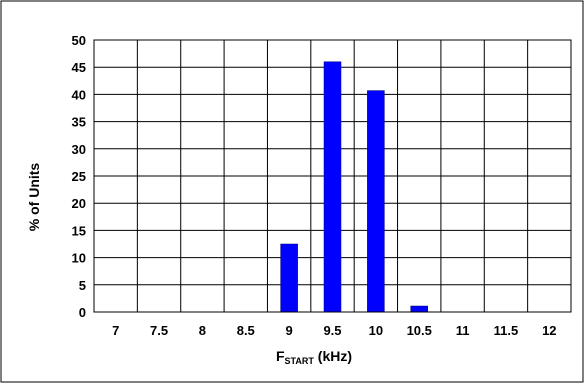 The height and width of the screenshot is (383, 584). What do you see at coordinates (289, 330) in the screenshot?
I see `x-tick-label: 9` at bounding box center [289, 330].